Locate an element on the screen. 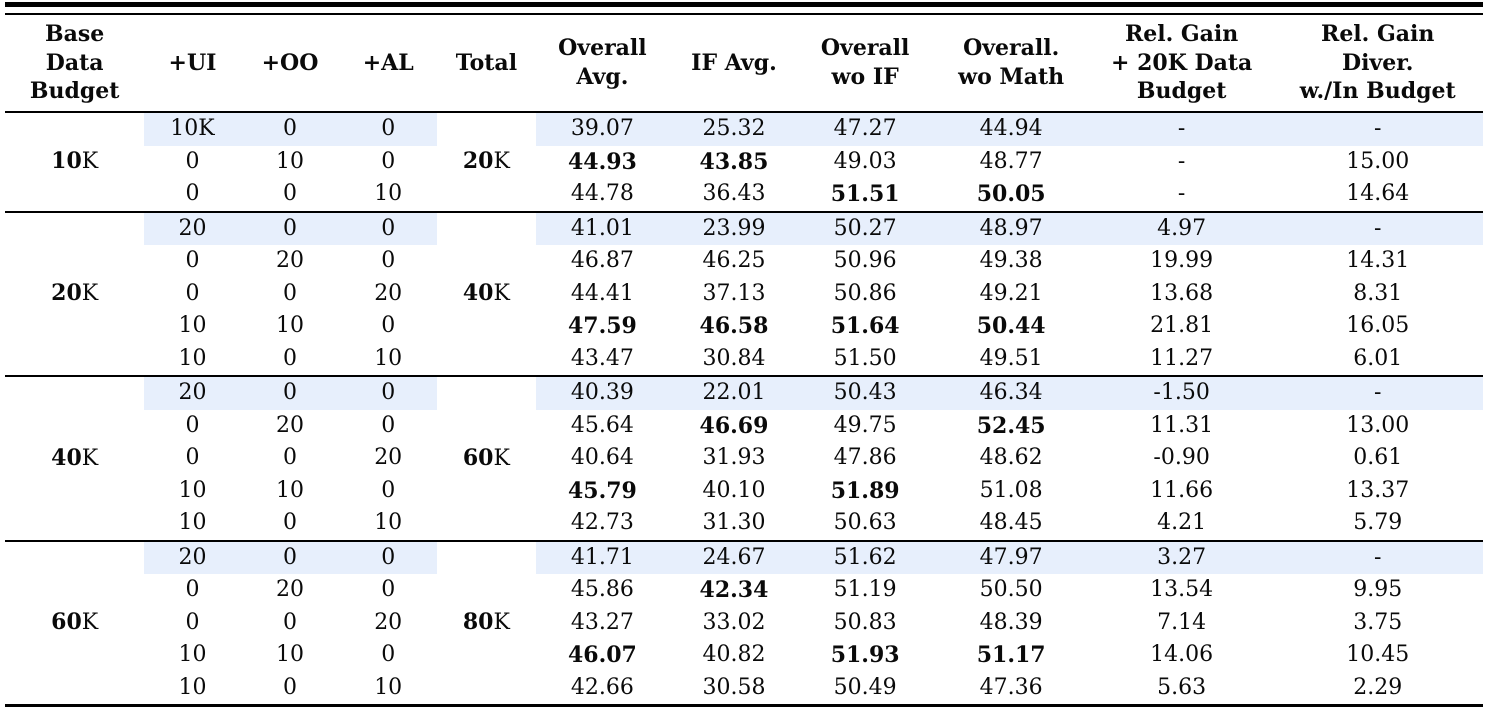 The width and height of the screenshot is (1488, 718). value-cell-g0-r2-c2: 51.51 is located at coordinates (865, 194).